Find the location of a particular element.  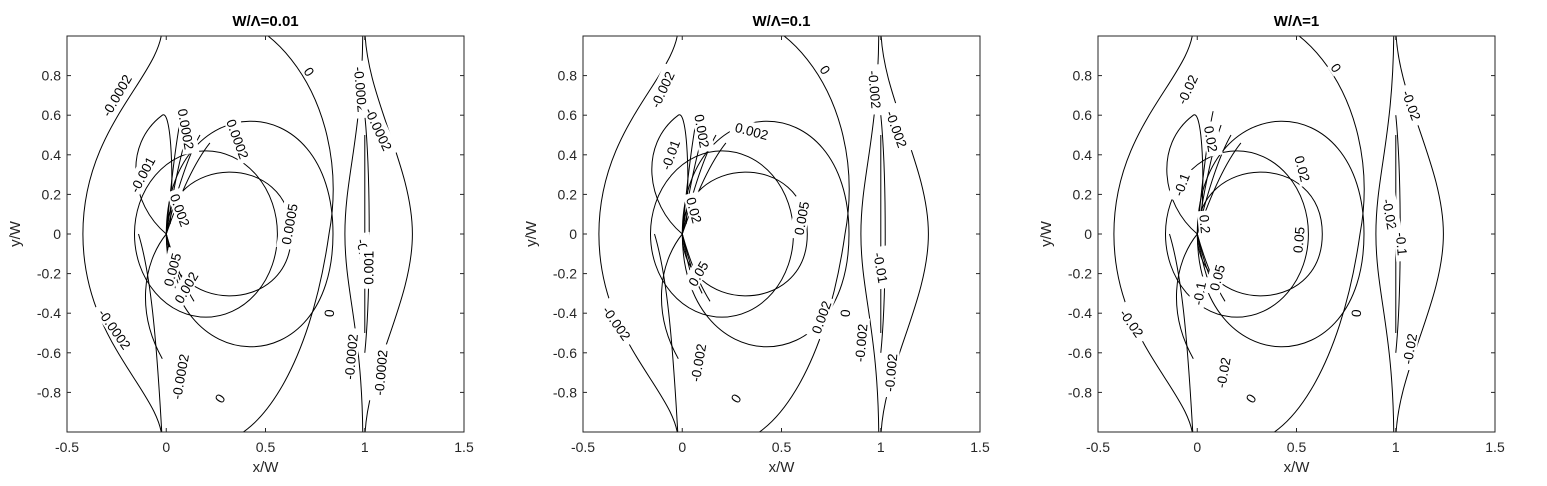

contour-left-inner-lower is located at coordinates (156, 296).